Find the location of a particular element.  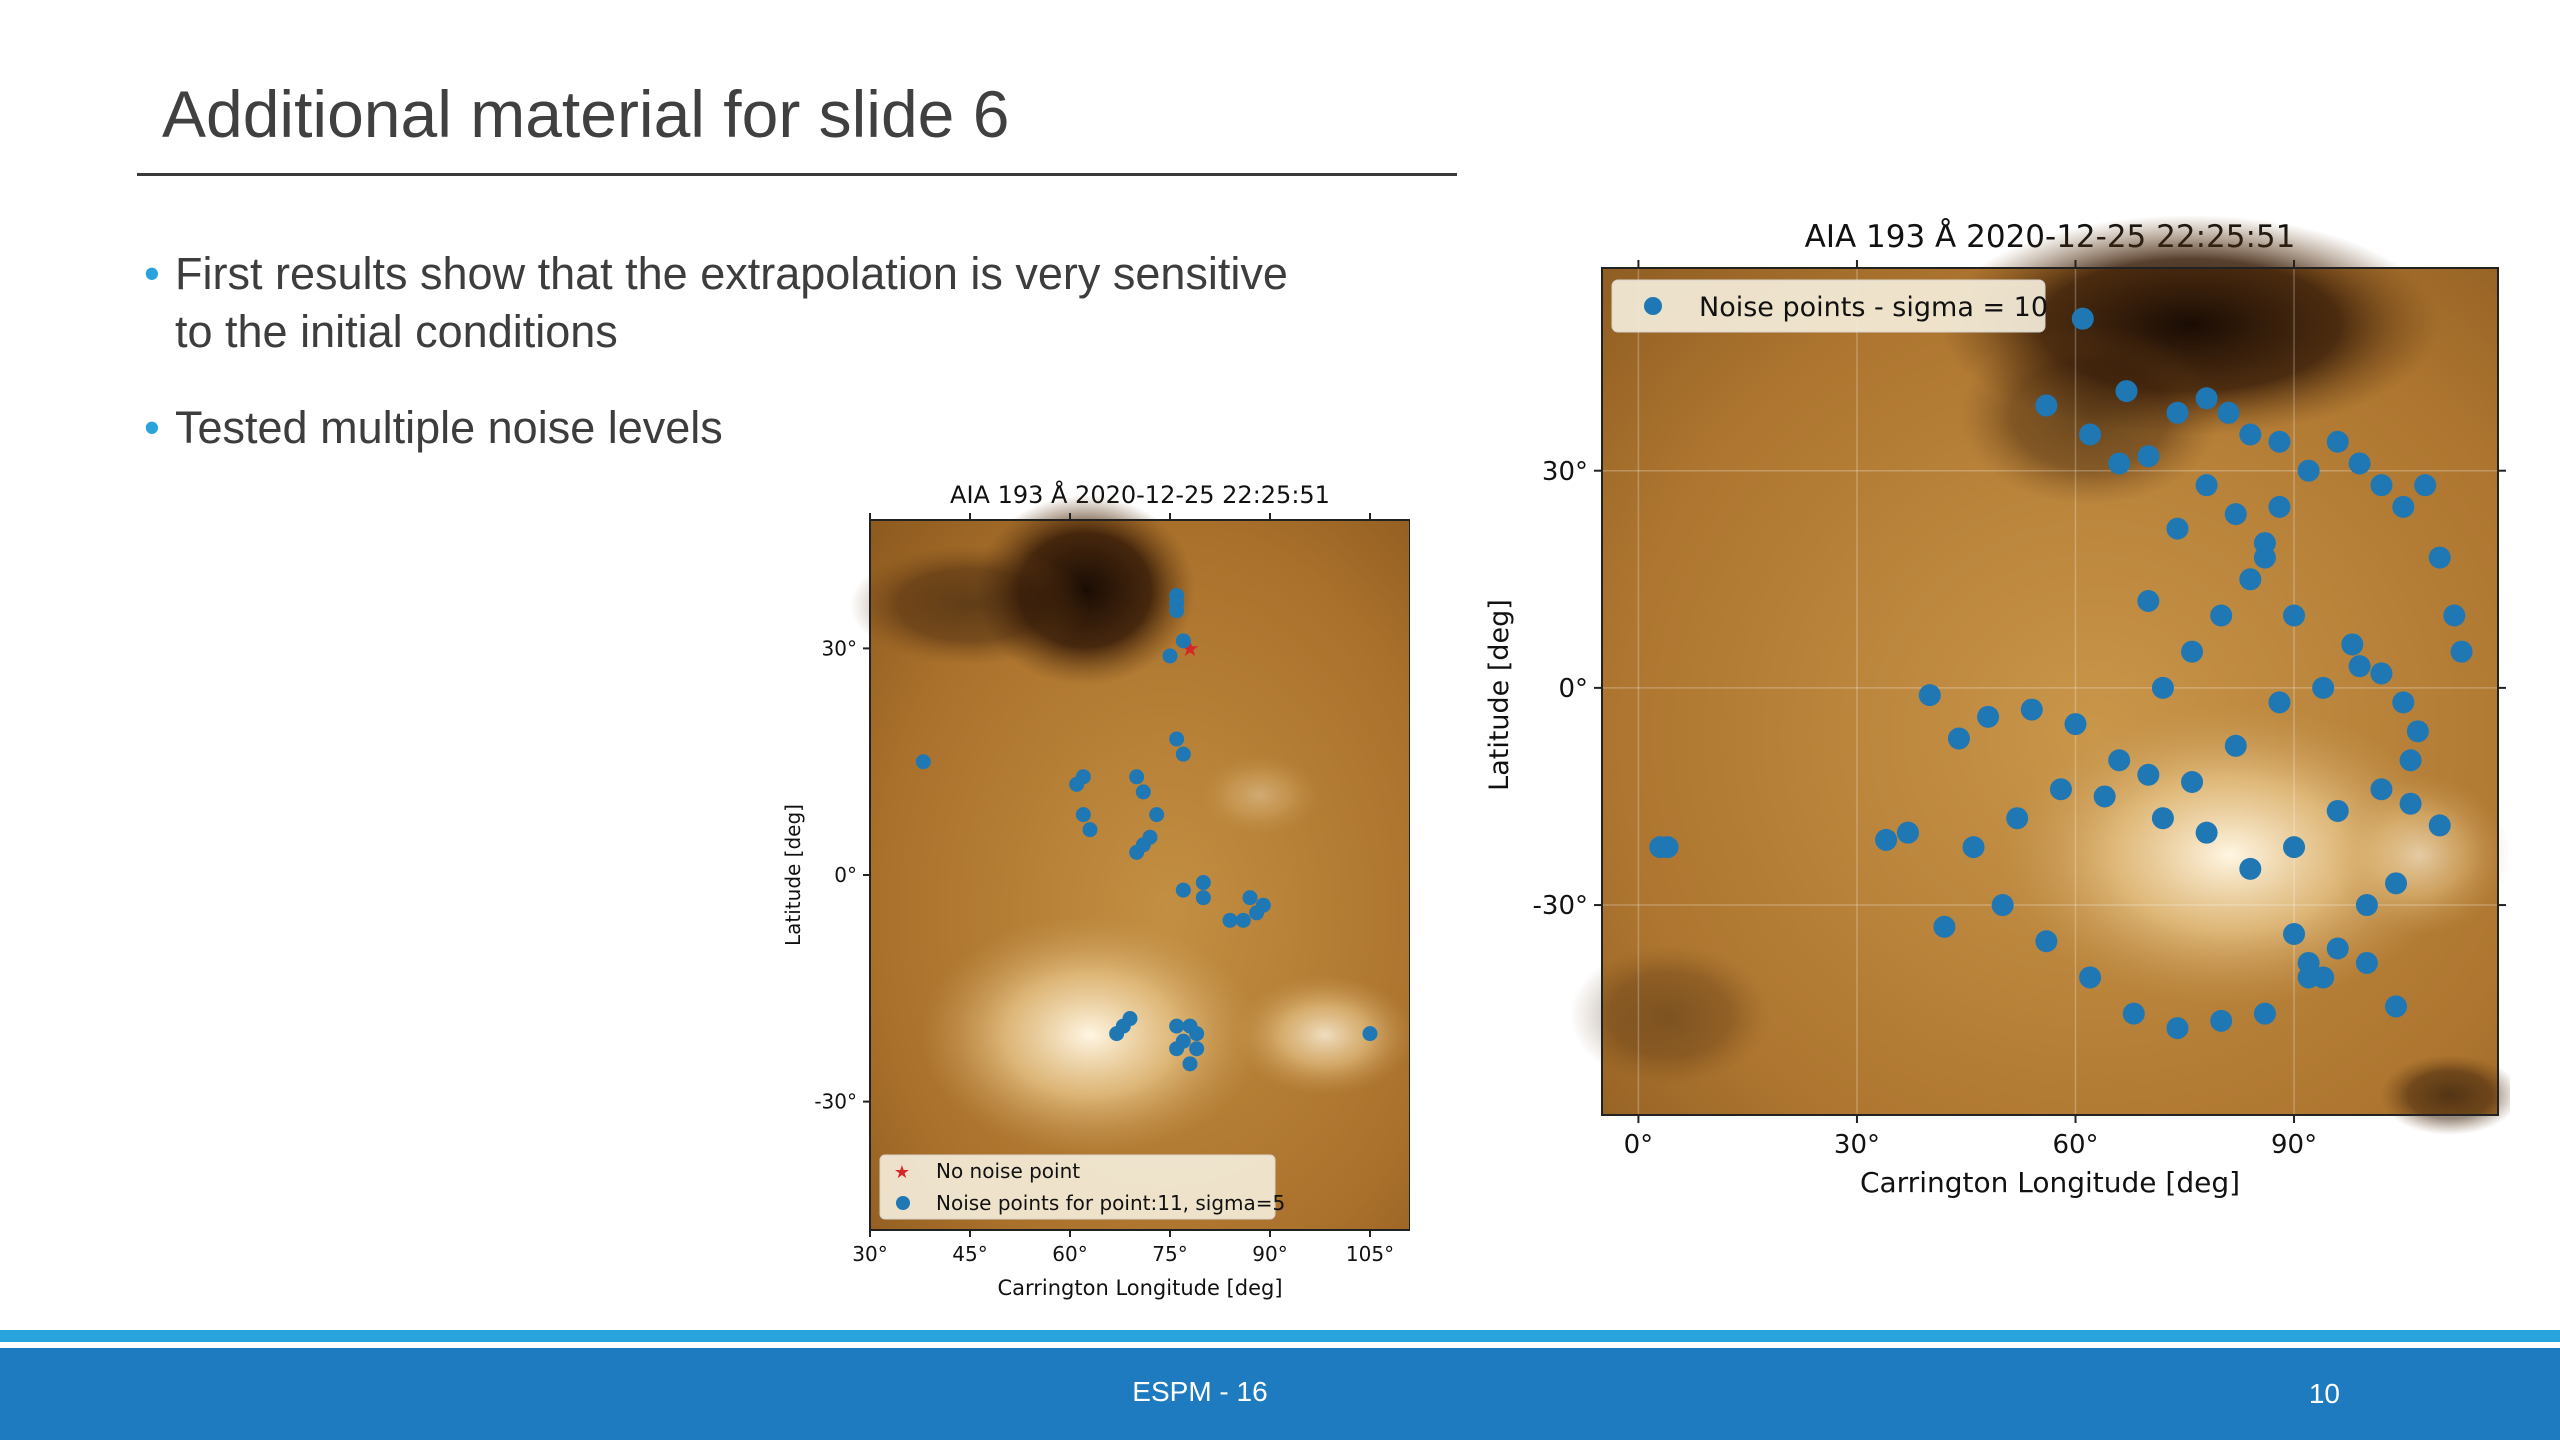

footer-text: ESPM - 16 is located at coordinates (1200, 1391).